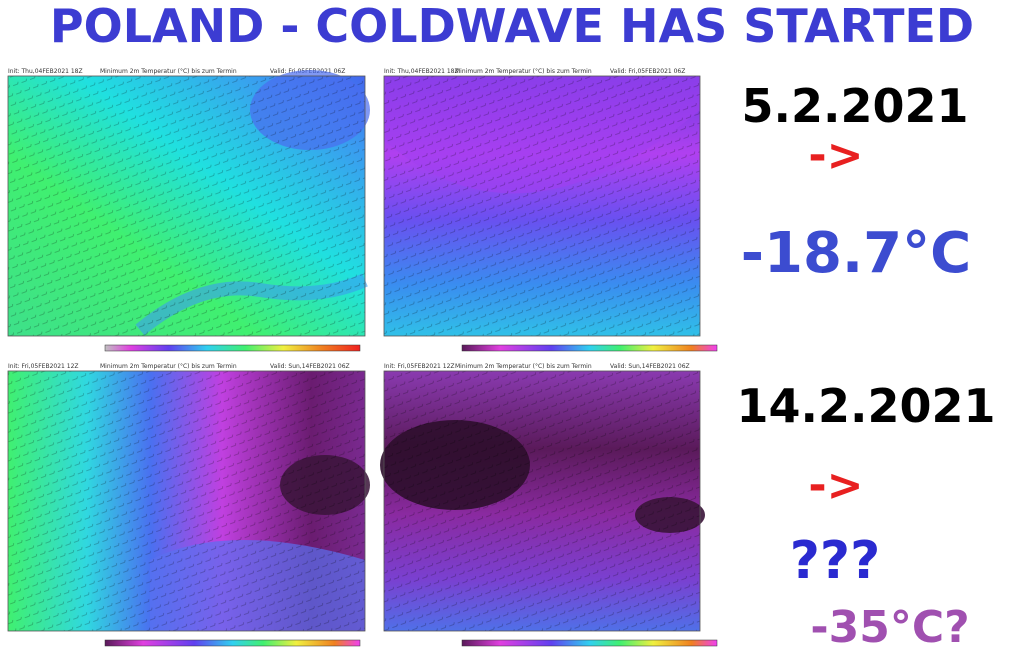  What do you see at coordinates (855, 106) in the screenshot?
I see `date: 5.2.2021` at bounding box center [855, 106].